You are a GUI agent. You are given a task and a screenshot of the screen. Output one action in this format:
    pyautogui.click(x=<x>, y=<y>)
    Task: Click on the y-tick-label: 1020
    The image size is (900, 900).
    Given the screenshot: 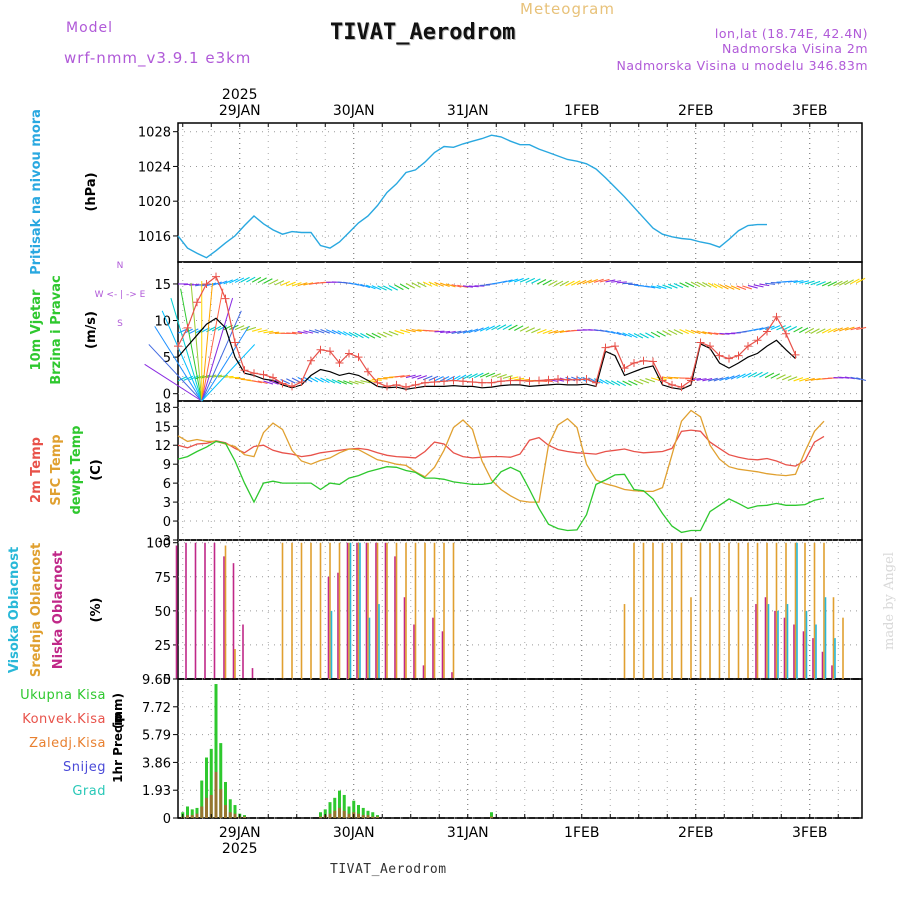 What is the action you would take?
    pyautogui.click(x=154, y=202)
    